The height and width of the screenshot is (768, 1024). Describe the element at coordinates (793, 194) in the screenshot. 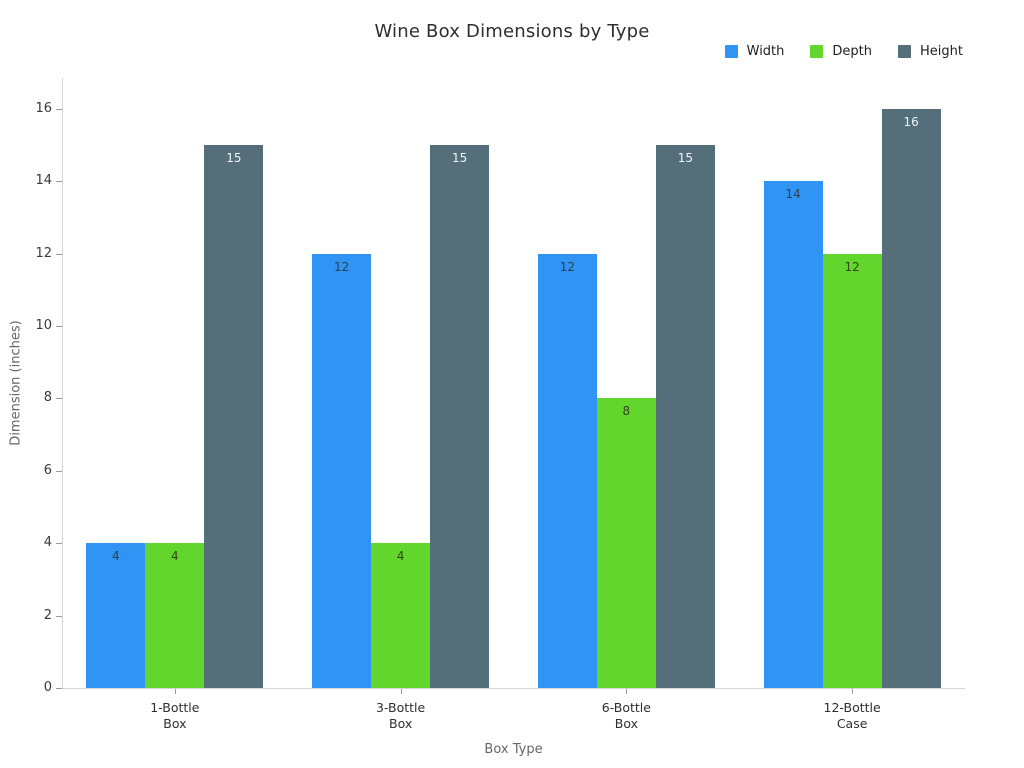

I see `bar-value-label: 14` at that location.